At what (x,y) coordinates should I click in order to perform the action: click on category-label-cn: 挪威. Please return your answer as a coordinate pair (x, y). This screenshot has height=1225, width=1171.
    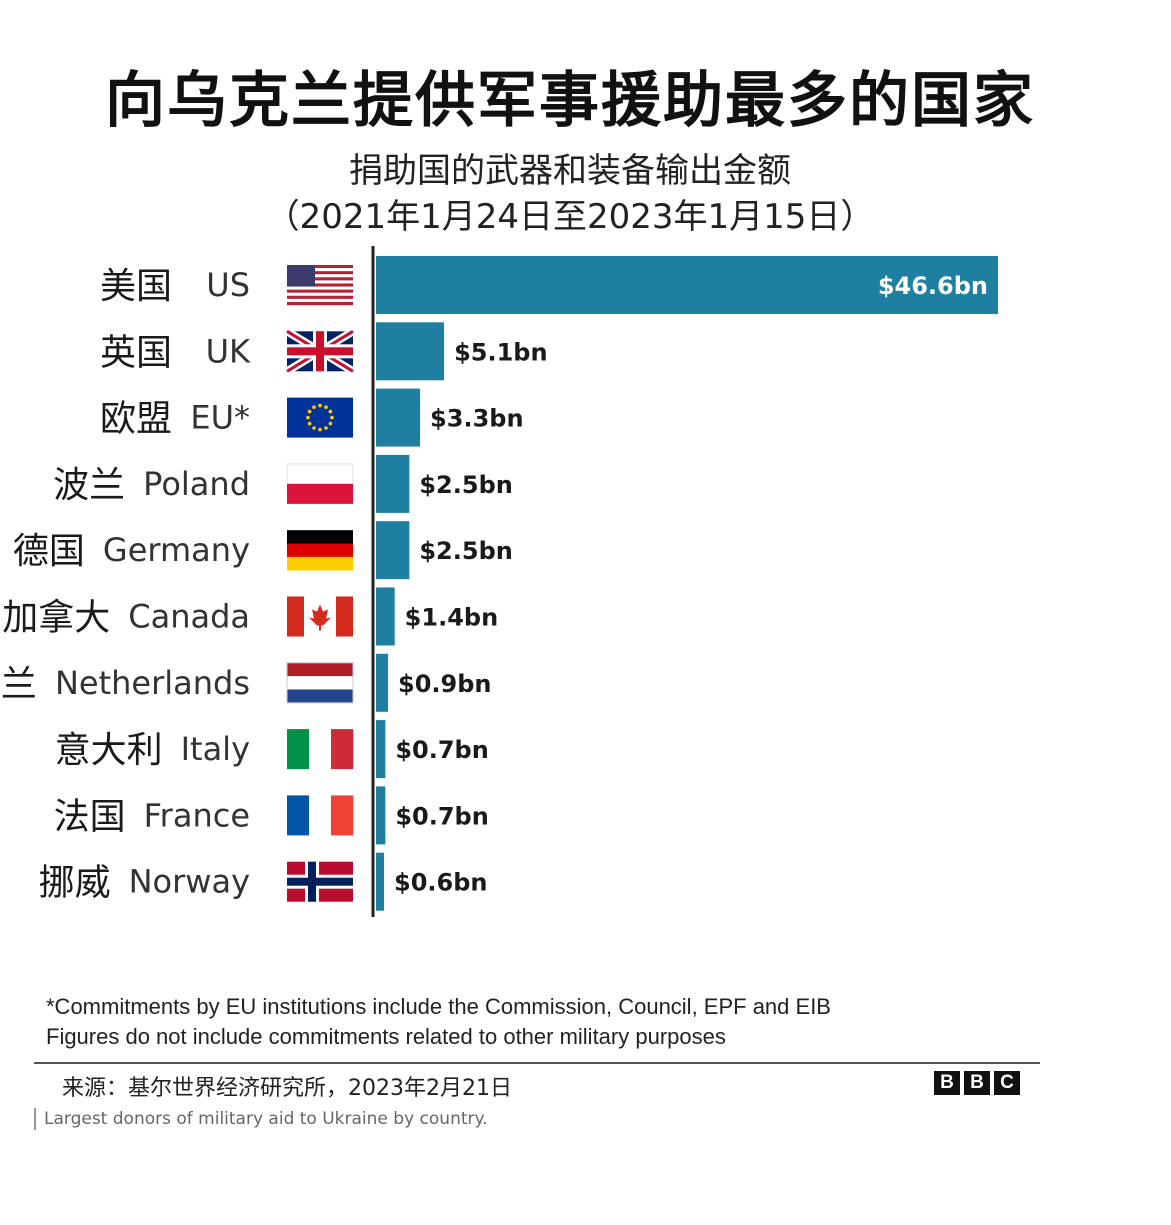
    Looking at the image, I should click on (75, 883).